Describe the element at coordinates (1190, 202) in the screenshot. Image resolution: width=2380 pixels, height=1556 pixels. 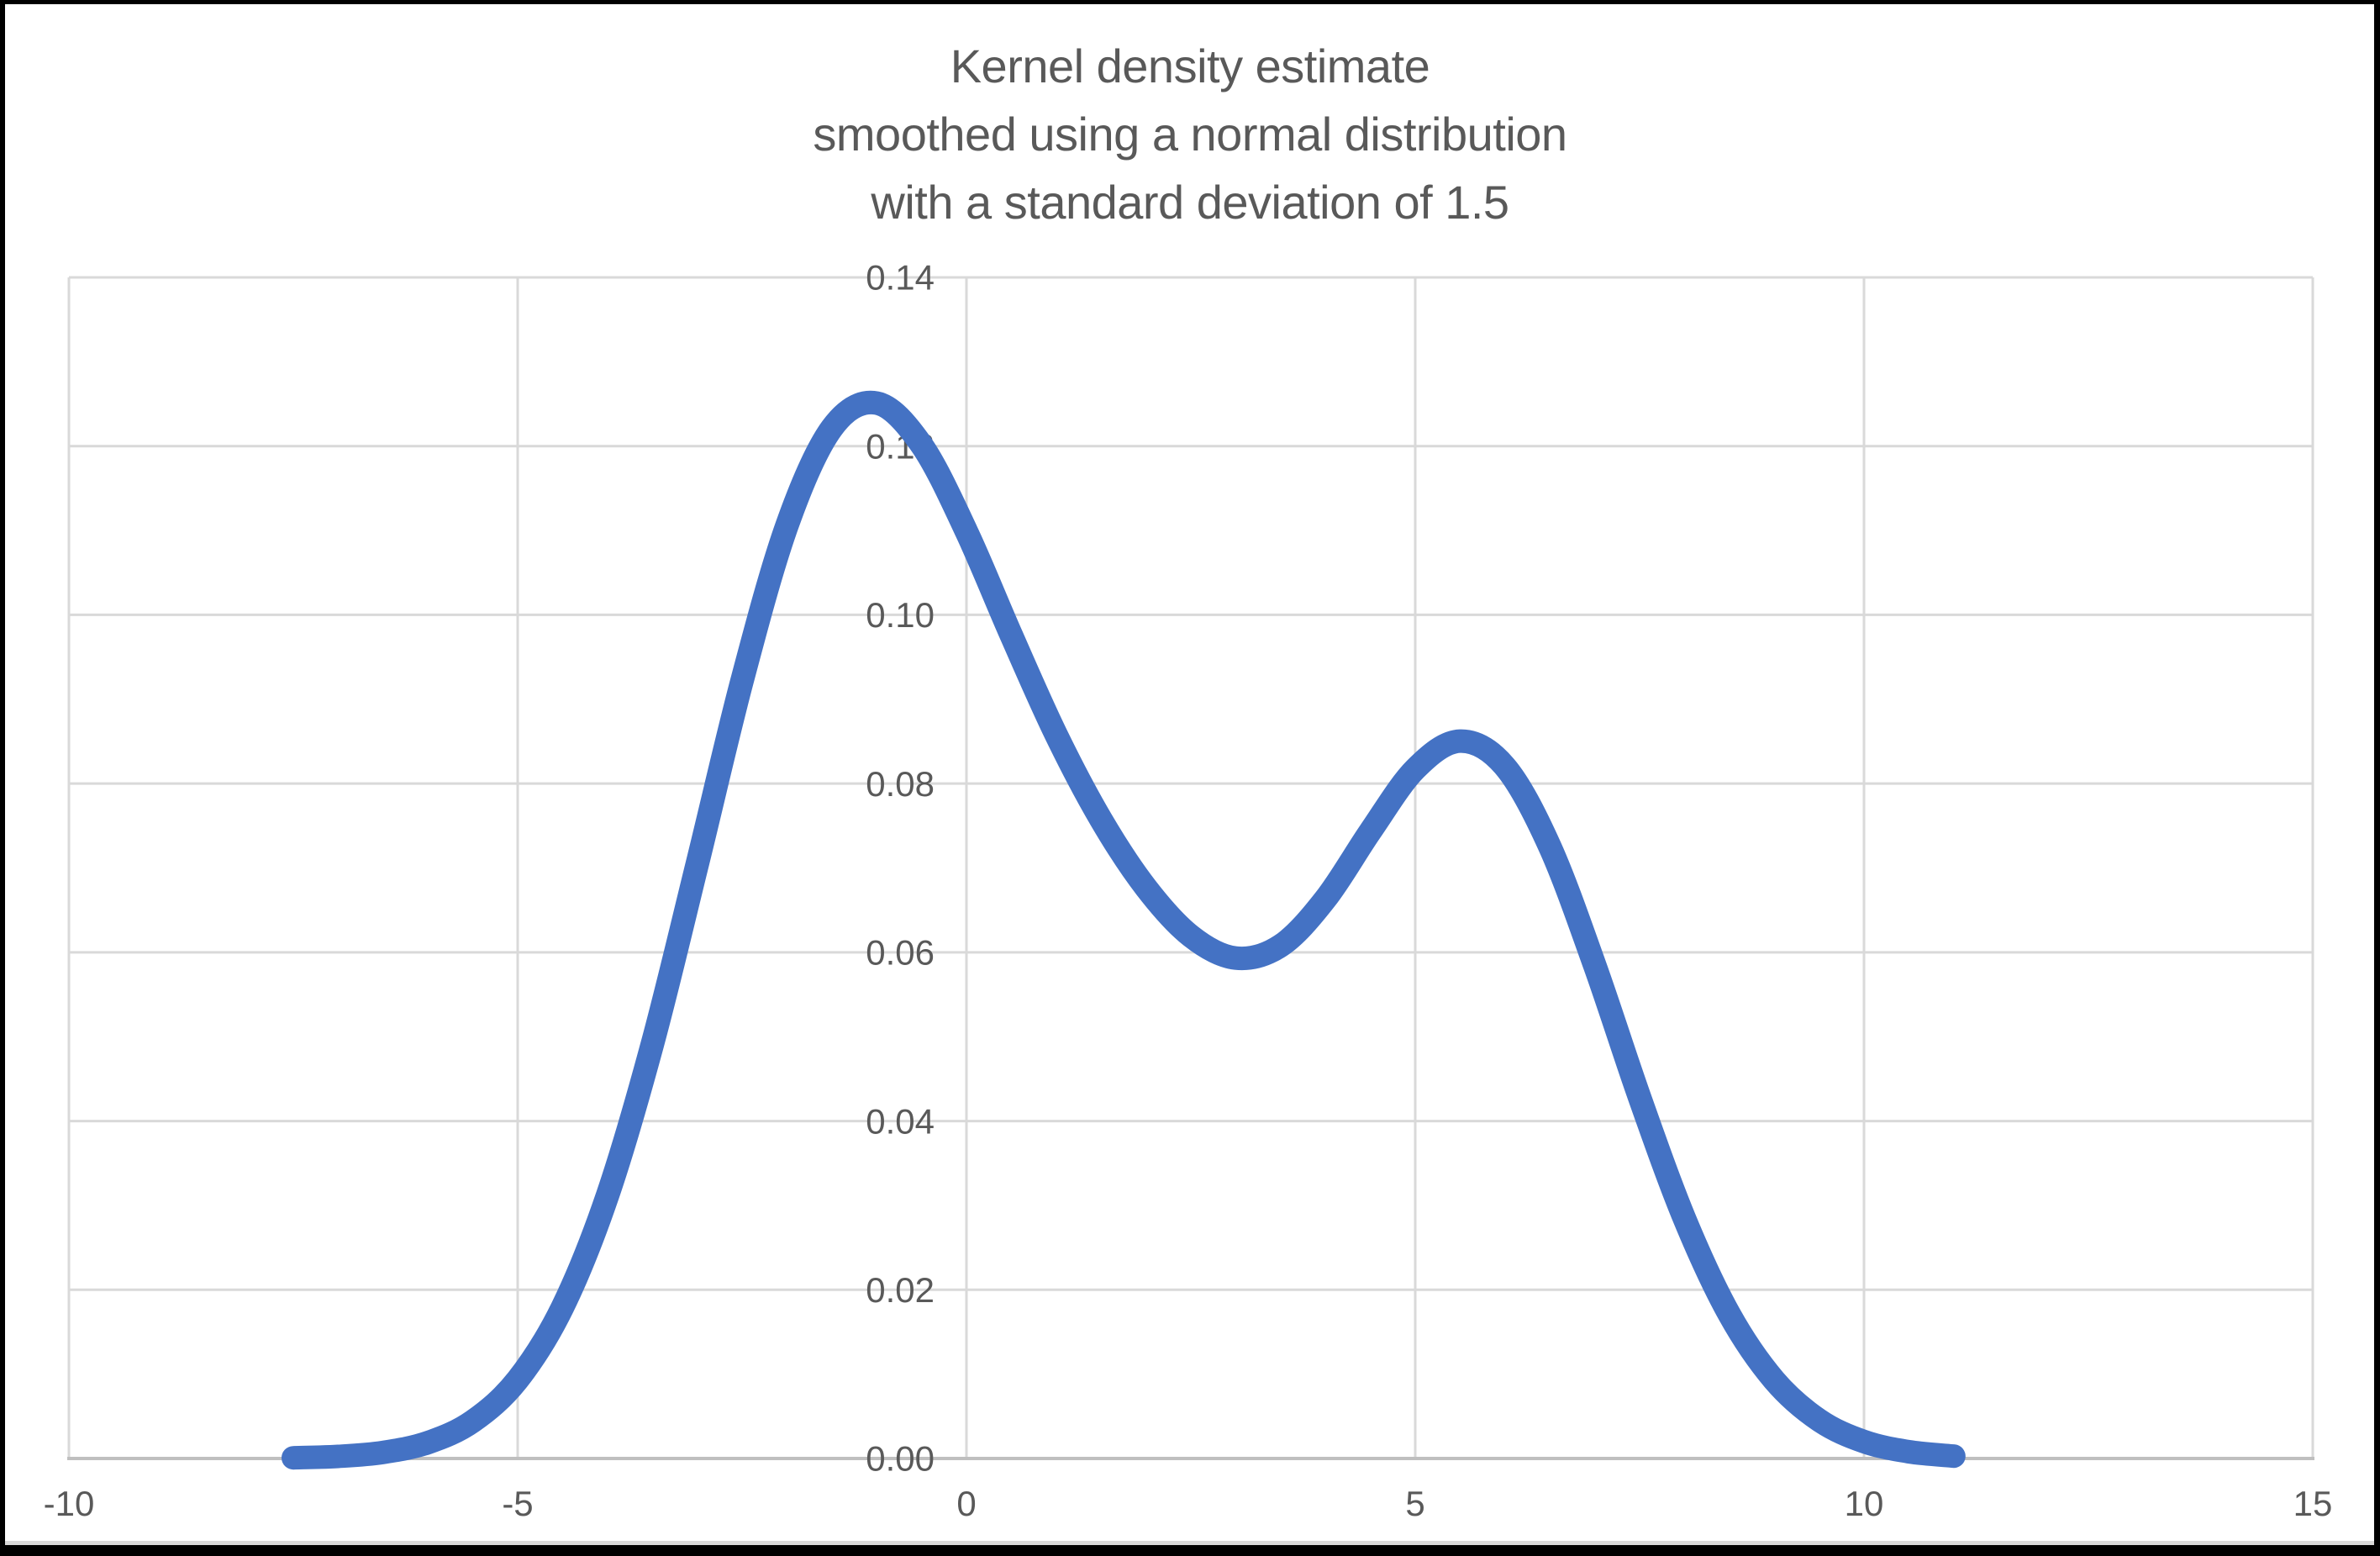
I see `chart-title-line-3: with a standard deviation of 1.5` at that location.